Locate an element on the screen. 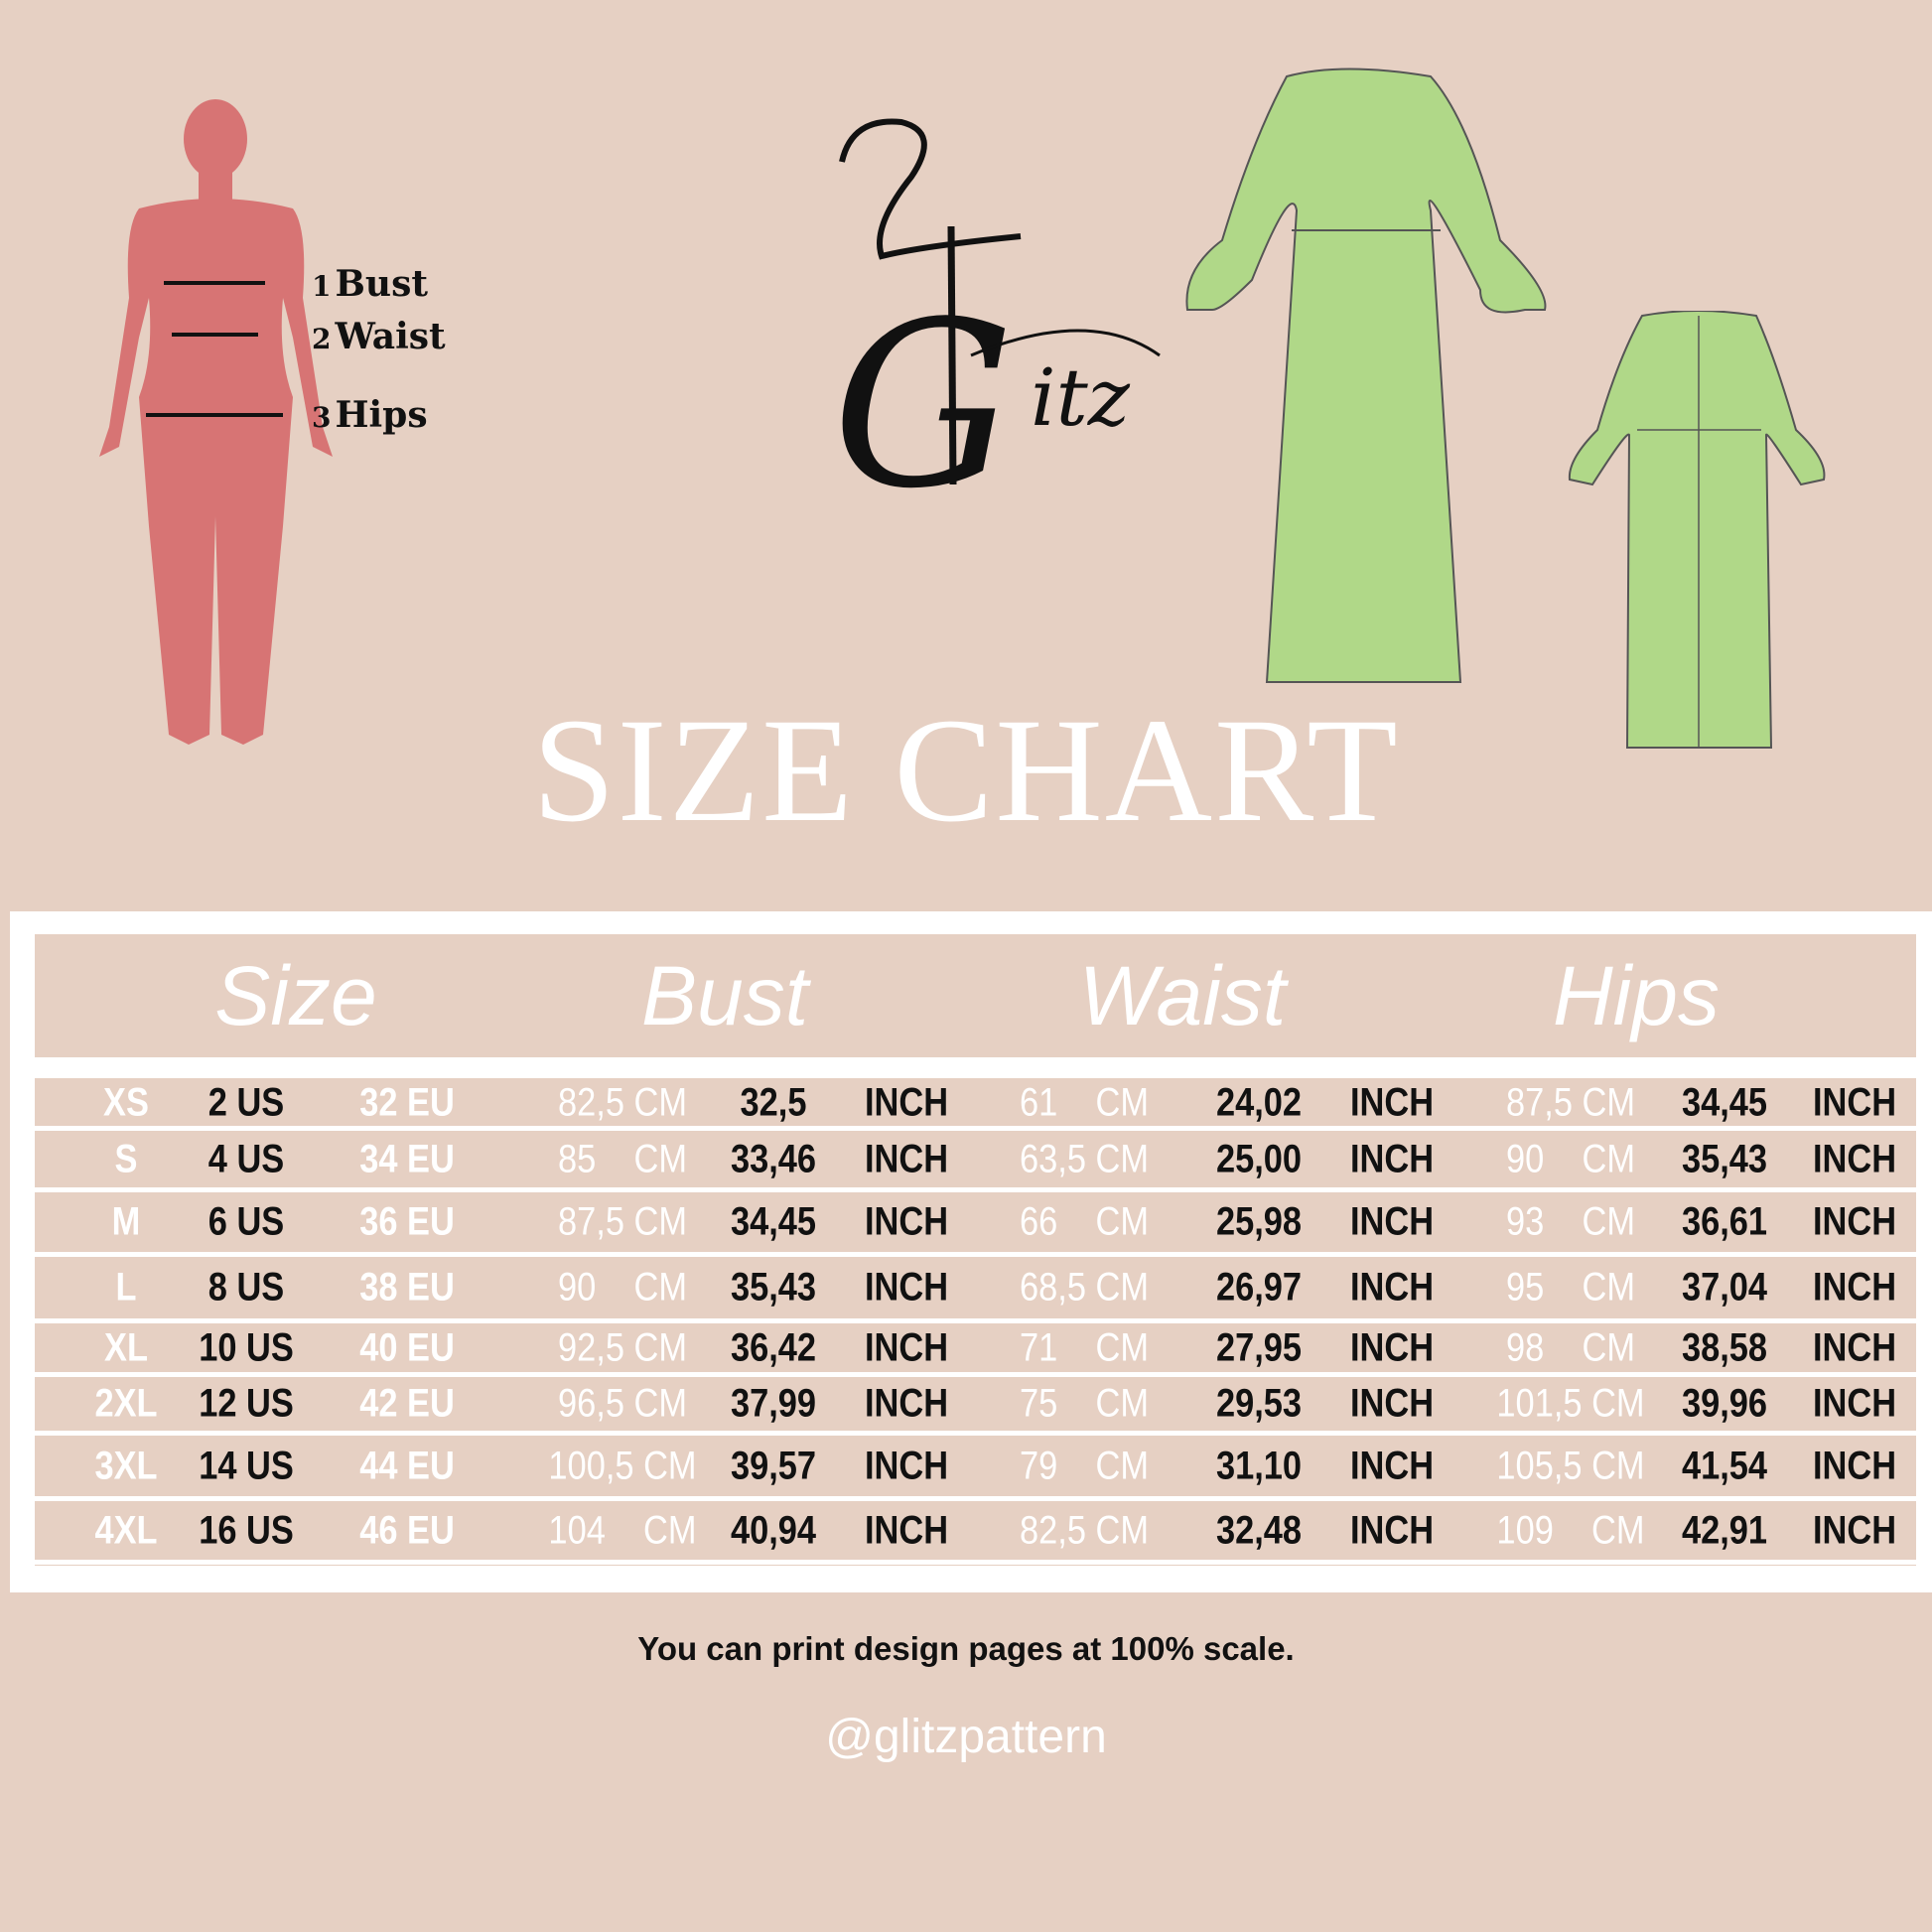  waist-cm: 68,5 CM is located at coordinates (1085, 1287).